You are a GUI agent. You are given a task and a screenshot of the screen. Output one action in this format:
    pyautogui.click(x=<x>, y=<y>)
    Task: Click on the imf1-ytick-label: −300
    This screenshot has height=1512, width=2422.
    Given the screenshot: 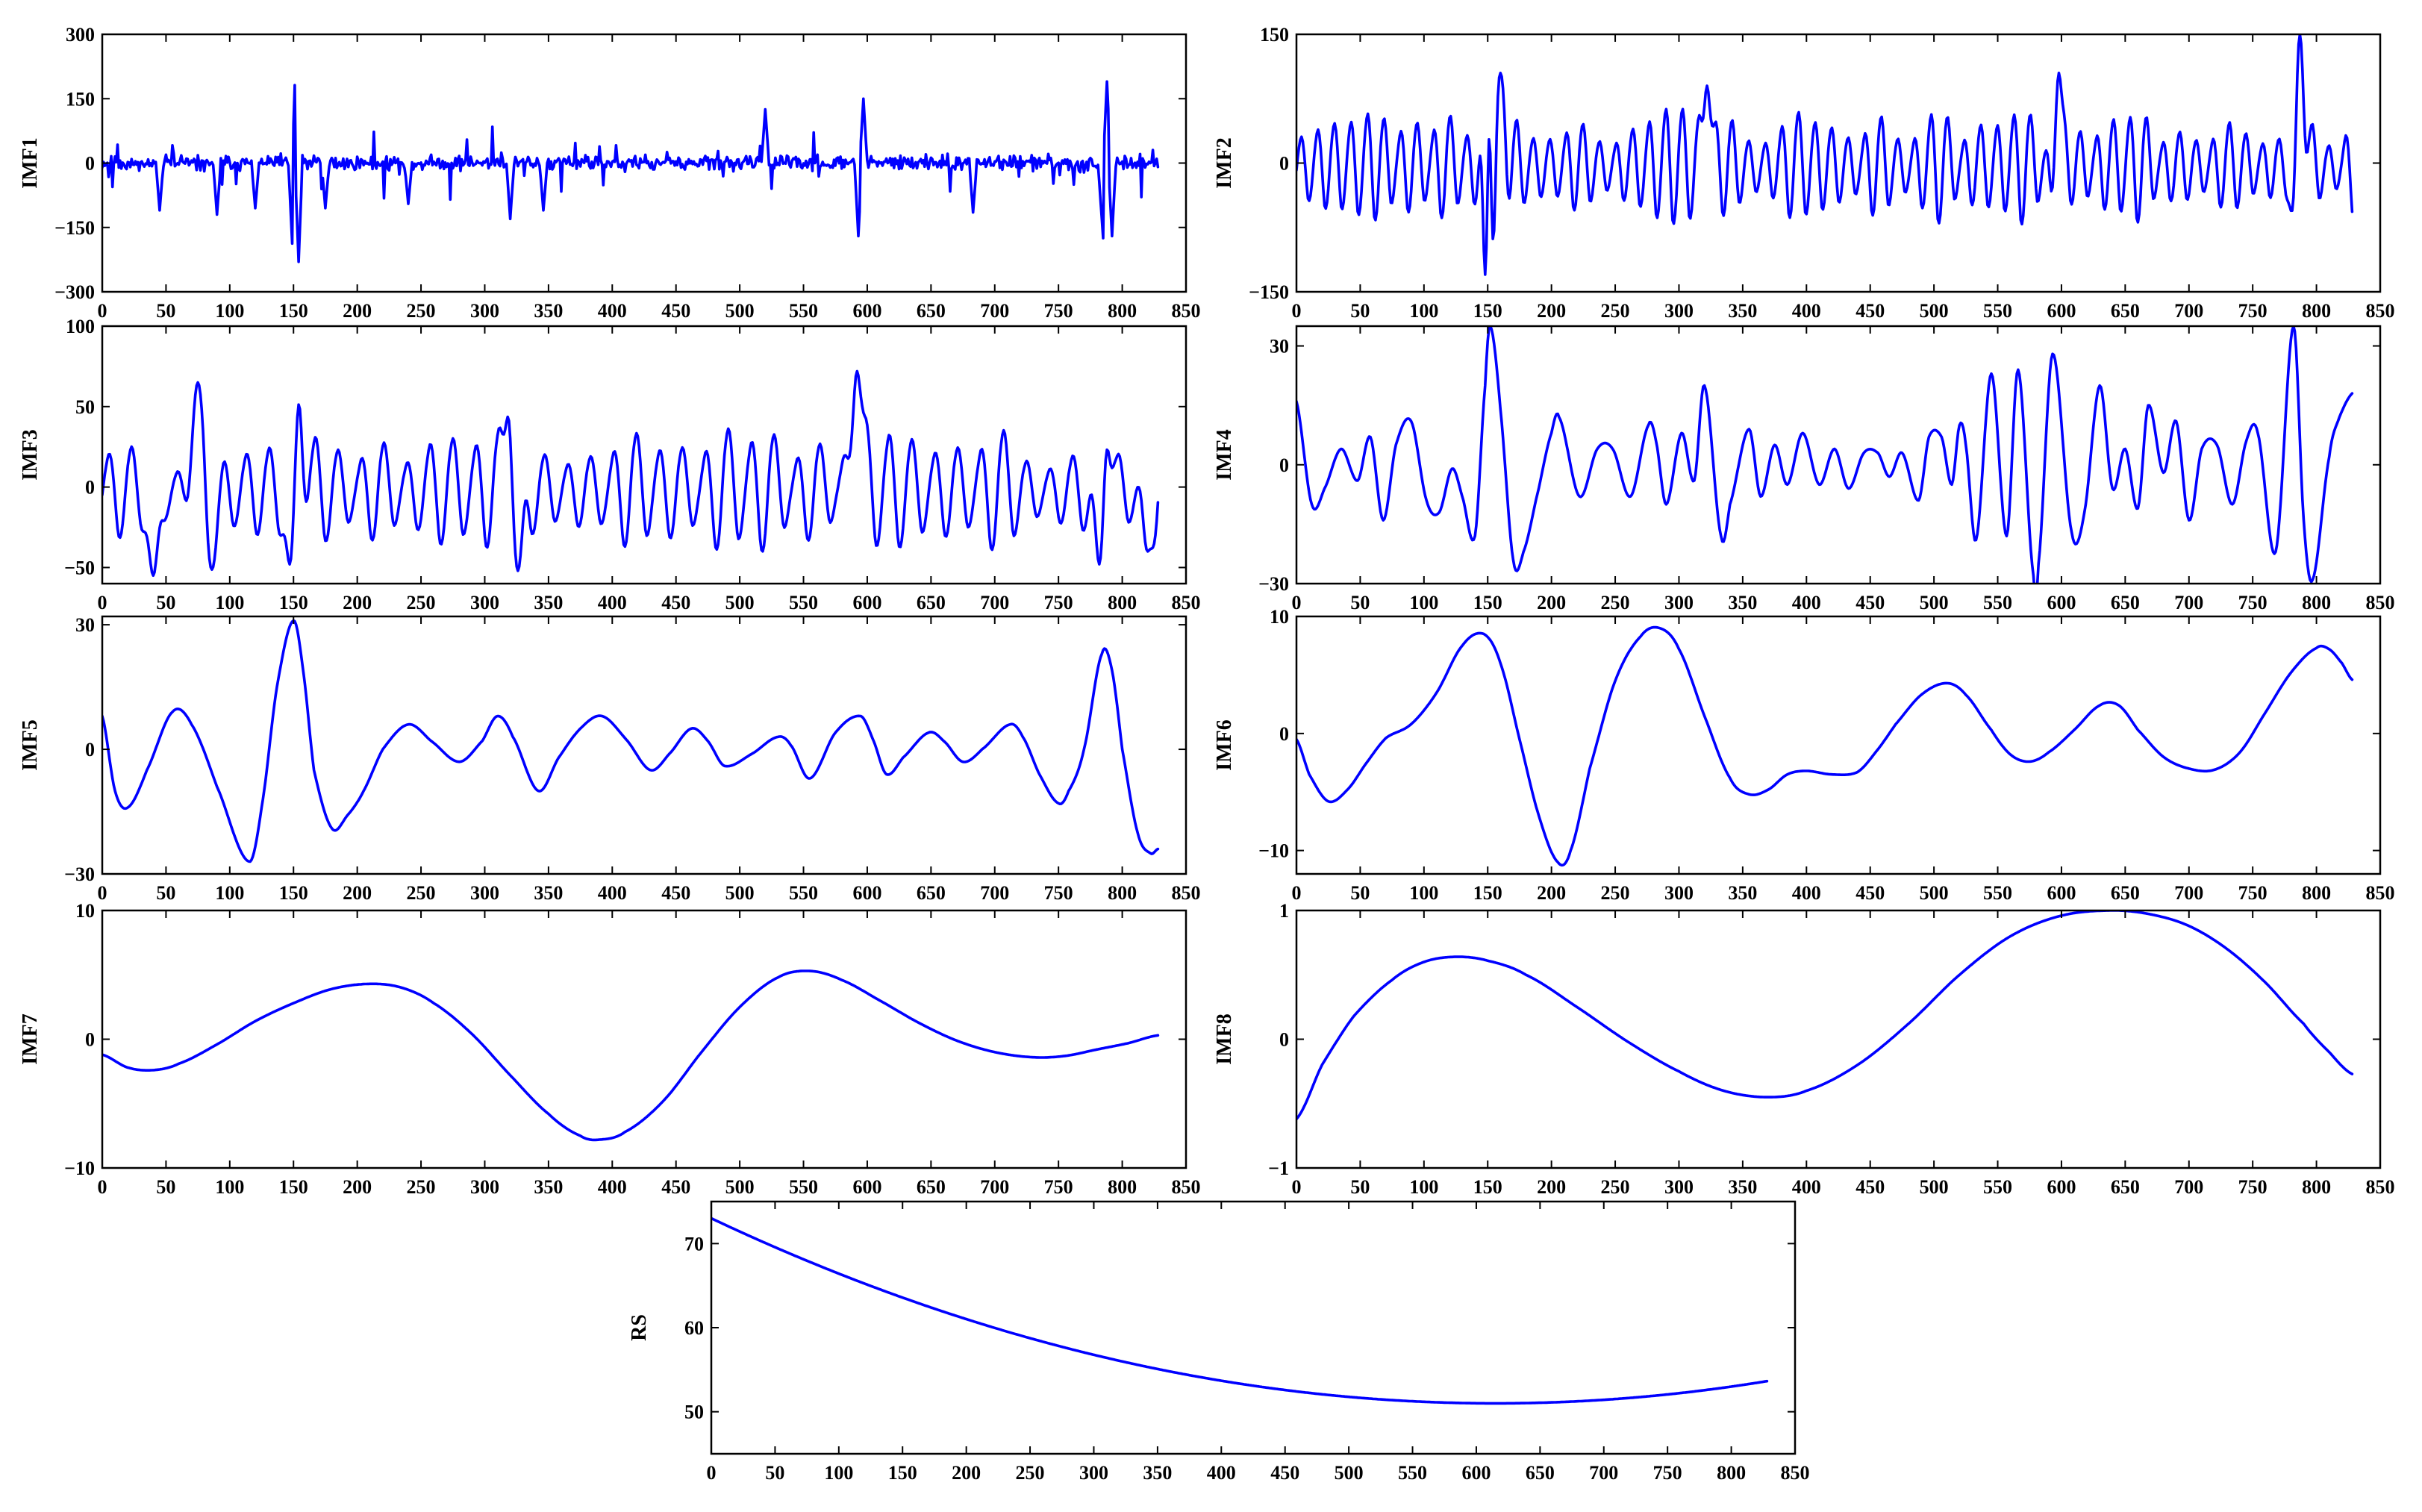 What is the action you would take?
    pyautogui.click(x=74, y=292)
    